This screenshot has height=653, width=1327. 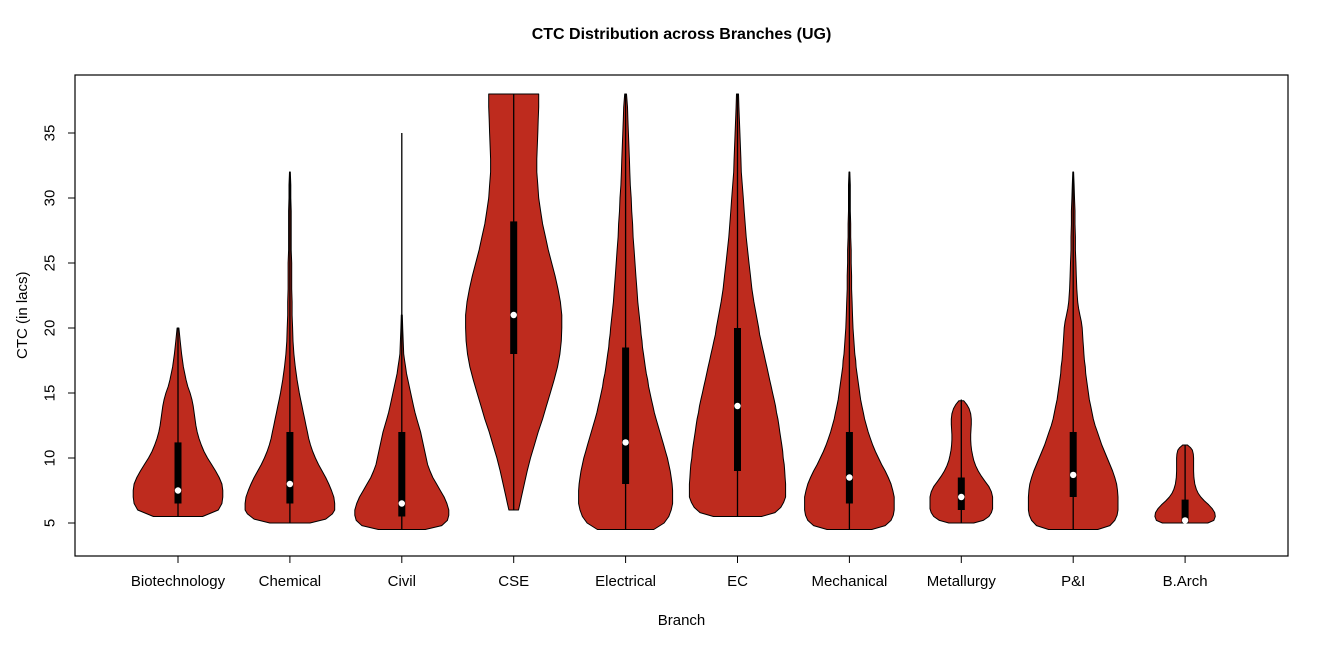 What do you see at coordinates (50, 263) in the screenshot?
I see `y-tick-label: 25` at bounding box center [50, 263].